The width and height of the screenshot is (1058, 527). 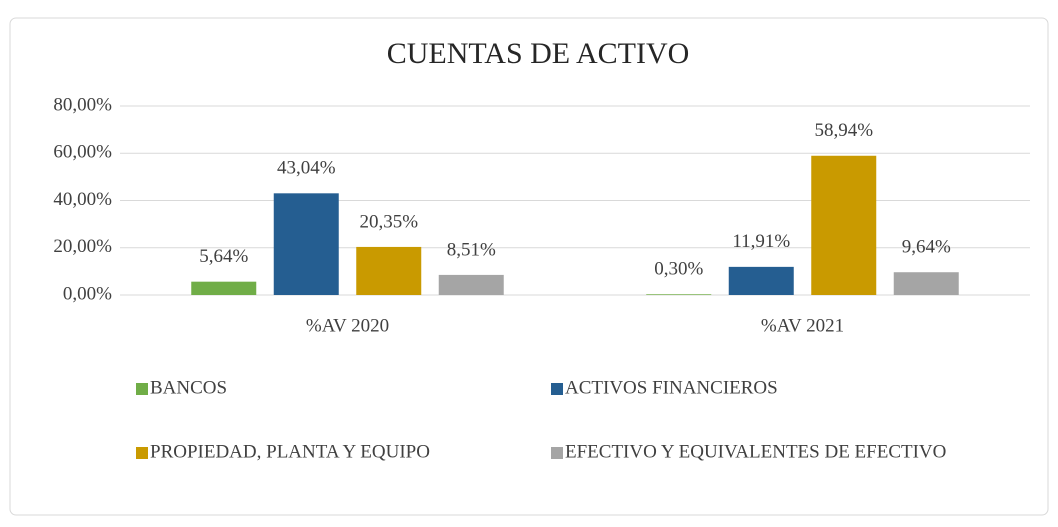 What do you see at coordinates (755, 451) in the screenshot?
I see `legend-label: EFECTIVO Y EQUIVALENTES DE EFECTIVO` at bounding box center [755, 451].